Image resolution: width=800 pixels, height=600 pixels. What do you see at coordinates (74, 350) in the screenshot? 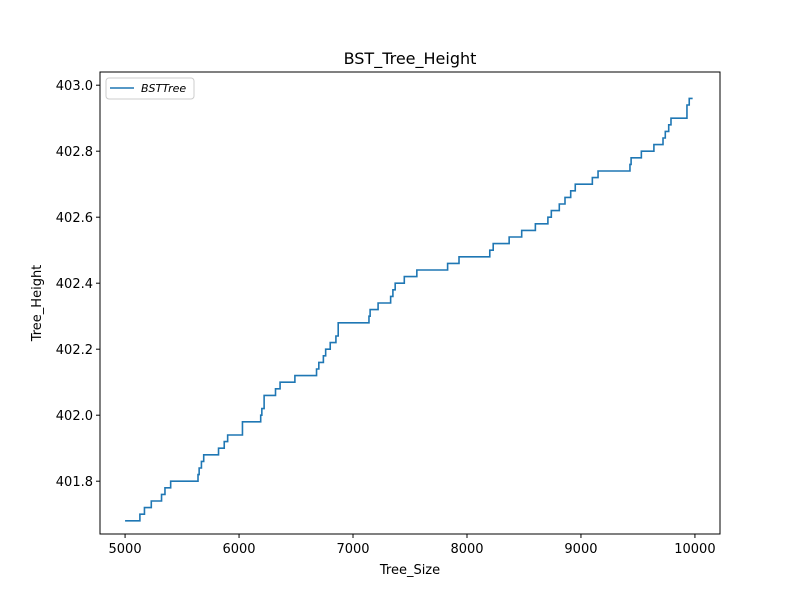
I see `y-tick-label: 402.2` at bounding box center [74, 350].